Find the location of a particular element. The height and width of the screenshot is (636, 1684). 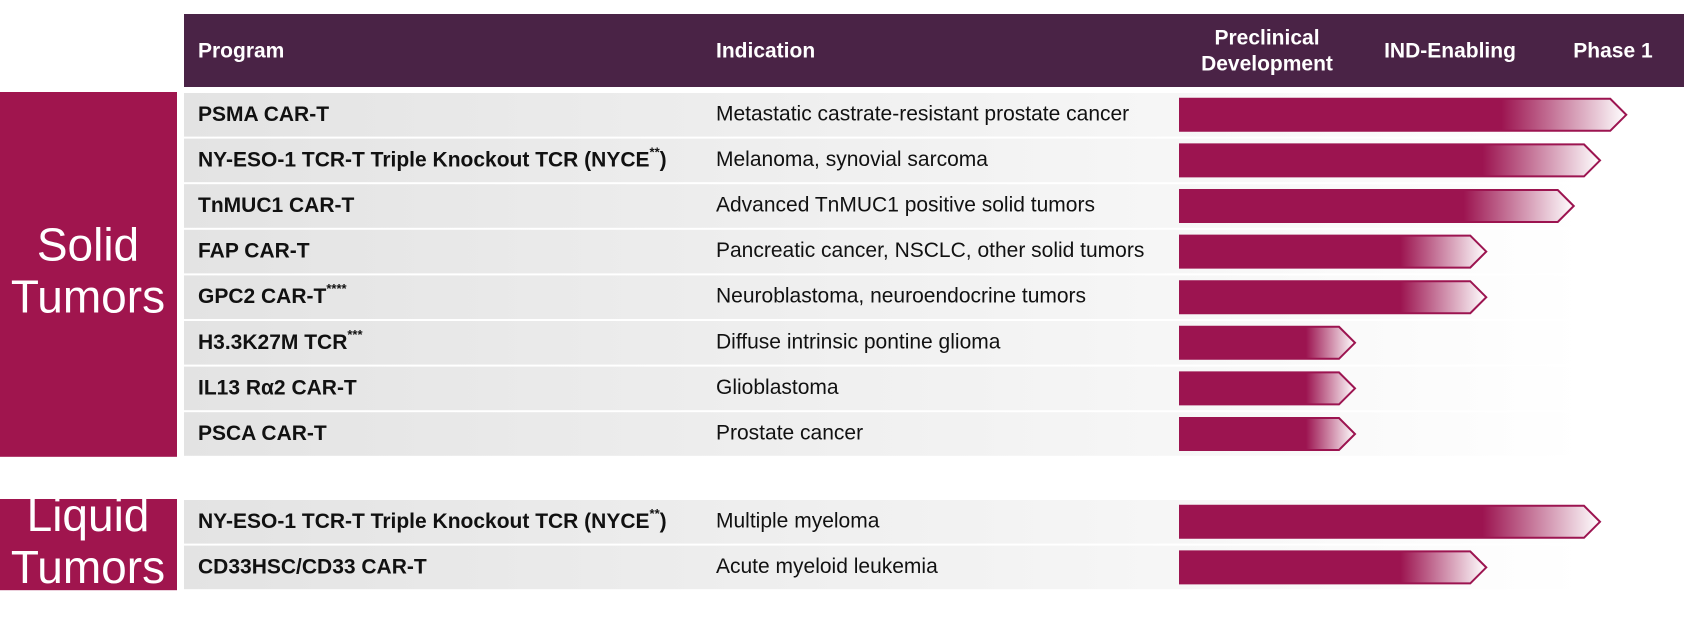

indication: Diffuse intrinsic pontine glioma is located at coordinates (858, 341).